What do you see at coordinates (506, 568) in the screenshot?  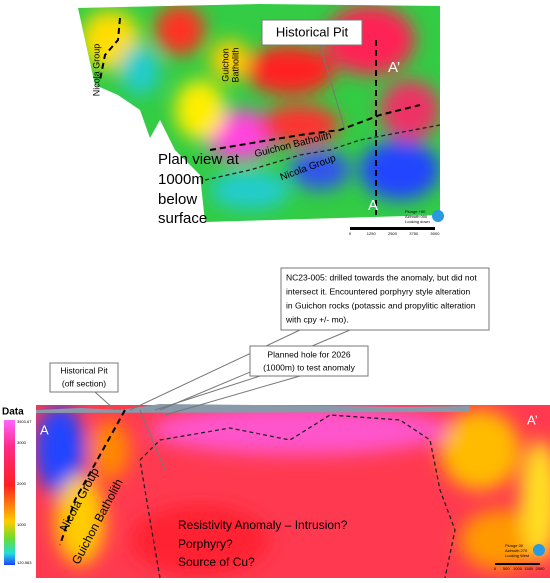 I see `scale-bar-label: 500` at bounding box center [506, 568].